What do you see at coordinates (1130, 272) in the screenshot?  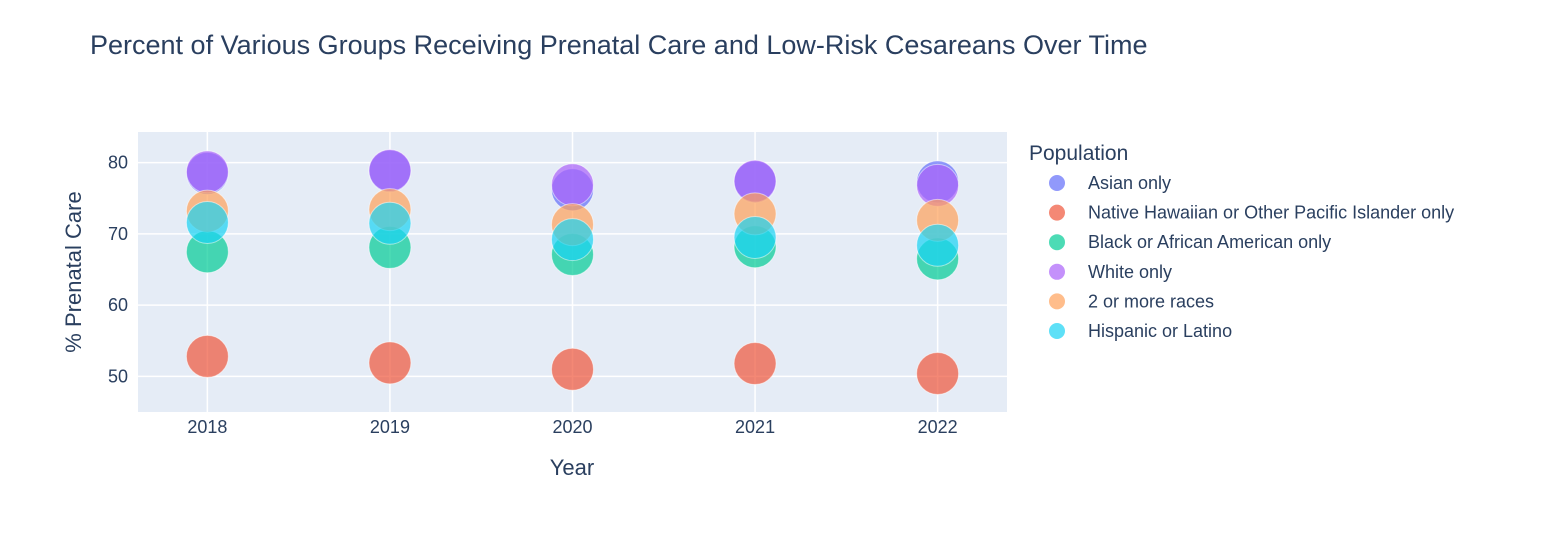 I see `legend-label: White only` at bounding box center [1130, 272].